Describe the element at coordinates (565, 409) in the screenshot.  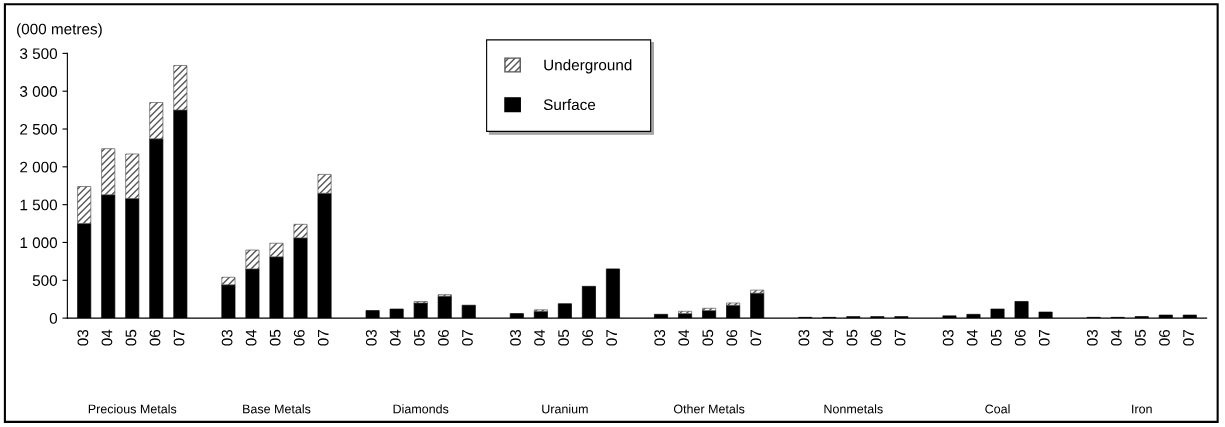
I see `text: Uranium` at that location.